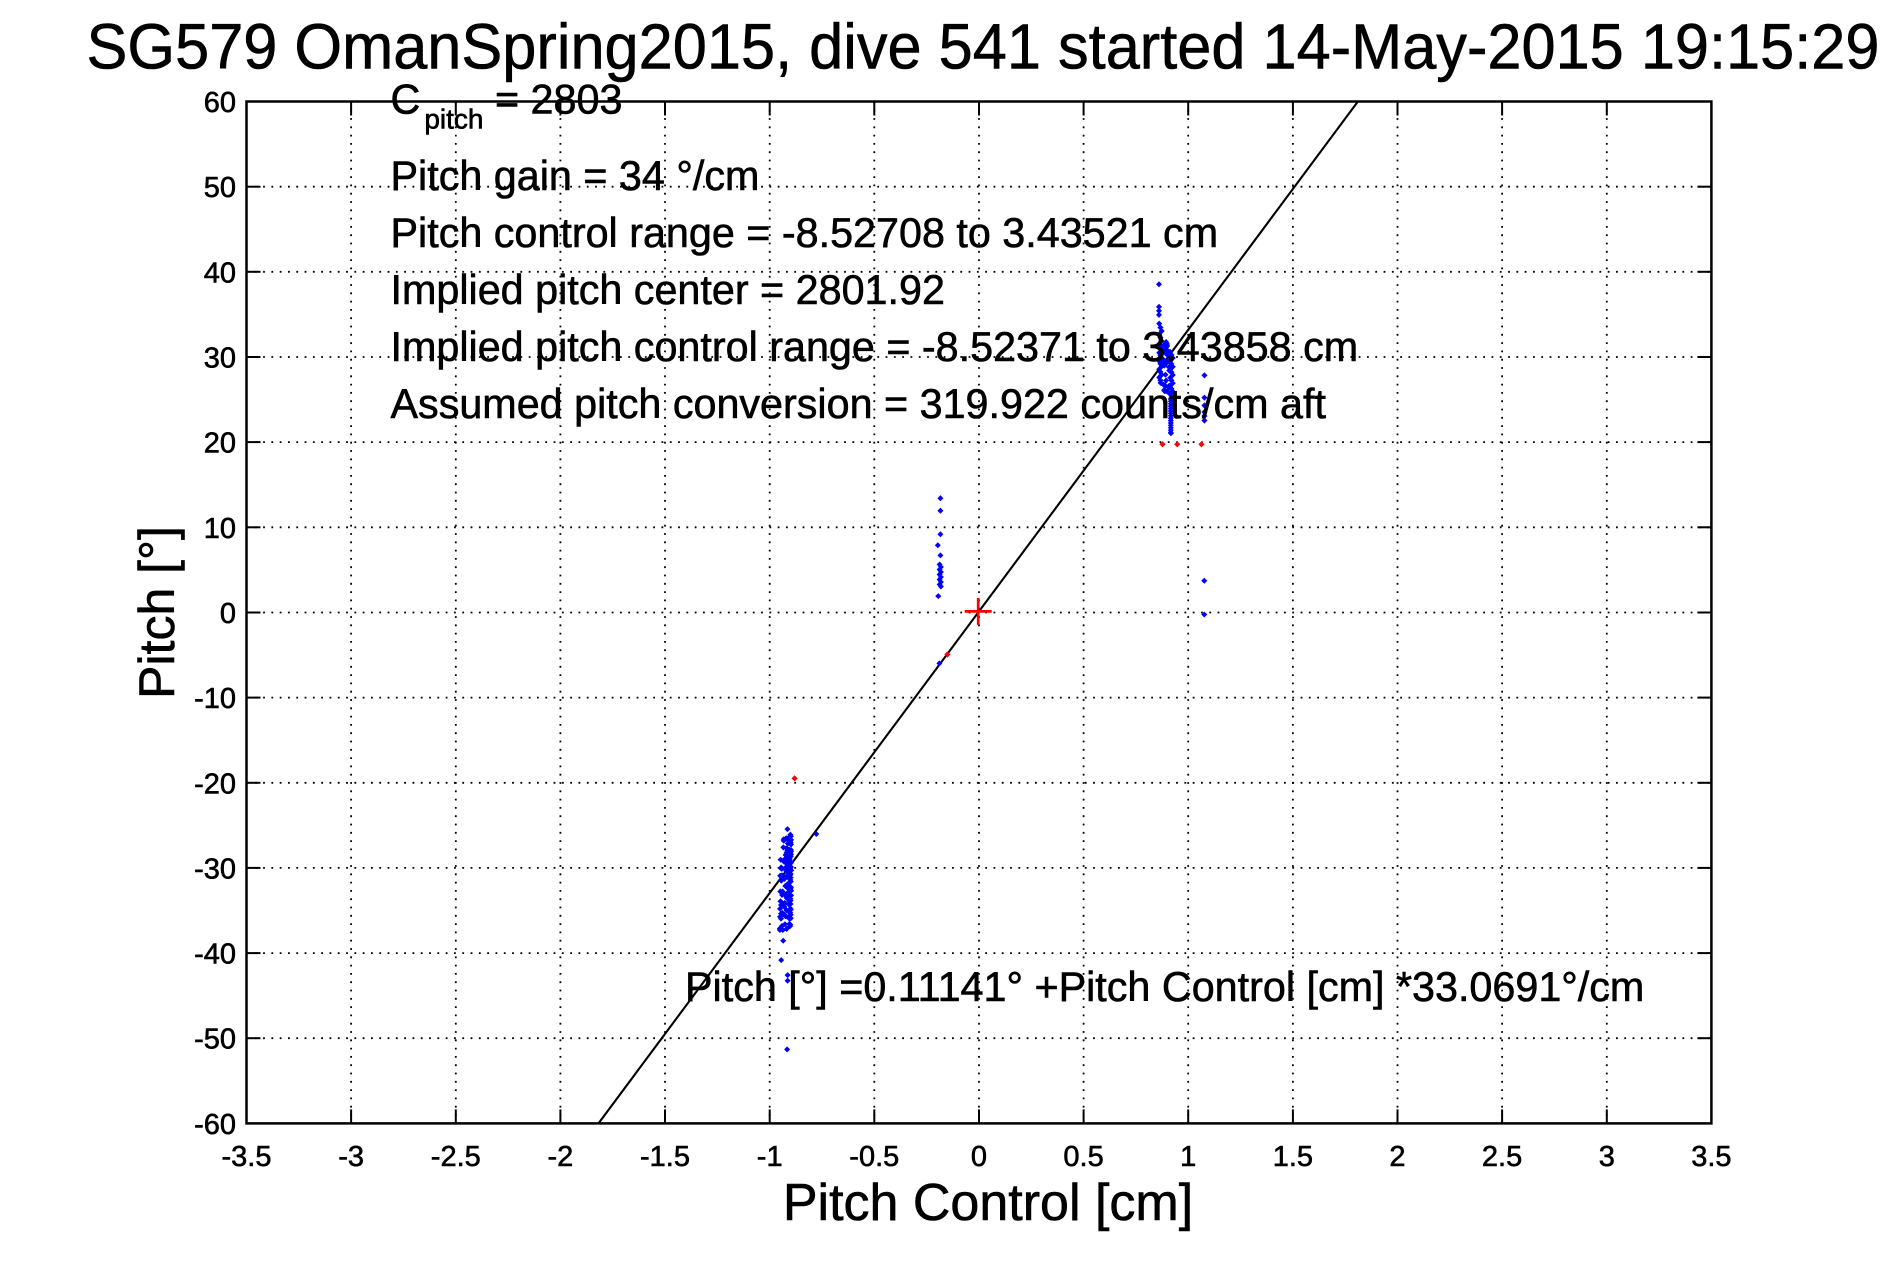 This screenshot has height=1262, width=1891. I want to click on svg-text: 0.5, so click(1083, 1157).